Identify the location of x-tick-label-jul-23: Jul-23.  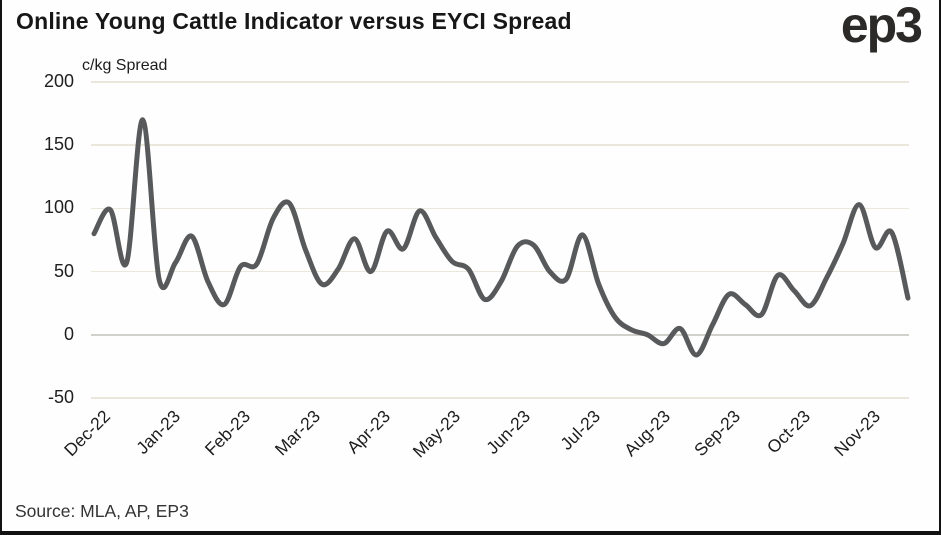
(580, 430).